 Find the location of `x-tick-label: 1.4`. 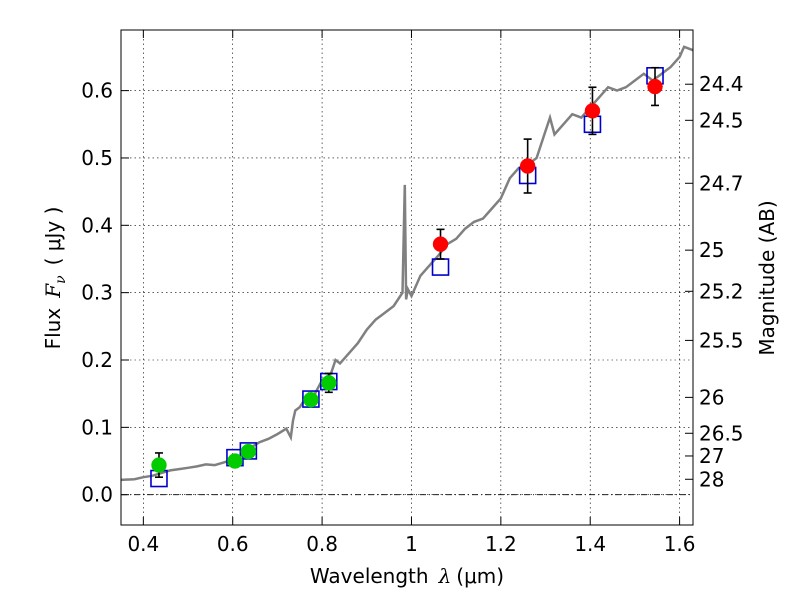

x-tick-label: 1.4 is located at coordinates (590, 544).